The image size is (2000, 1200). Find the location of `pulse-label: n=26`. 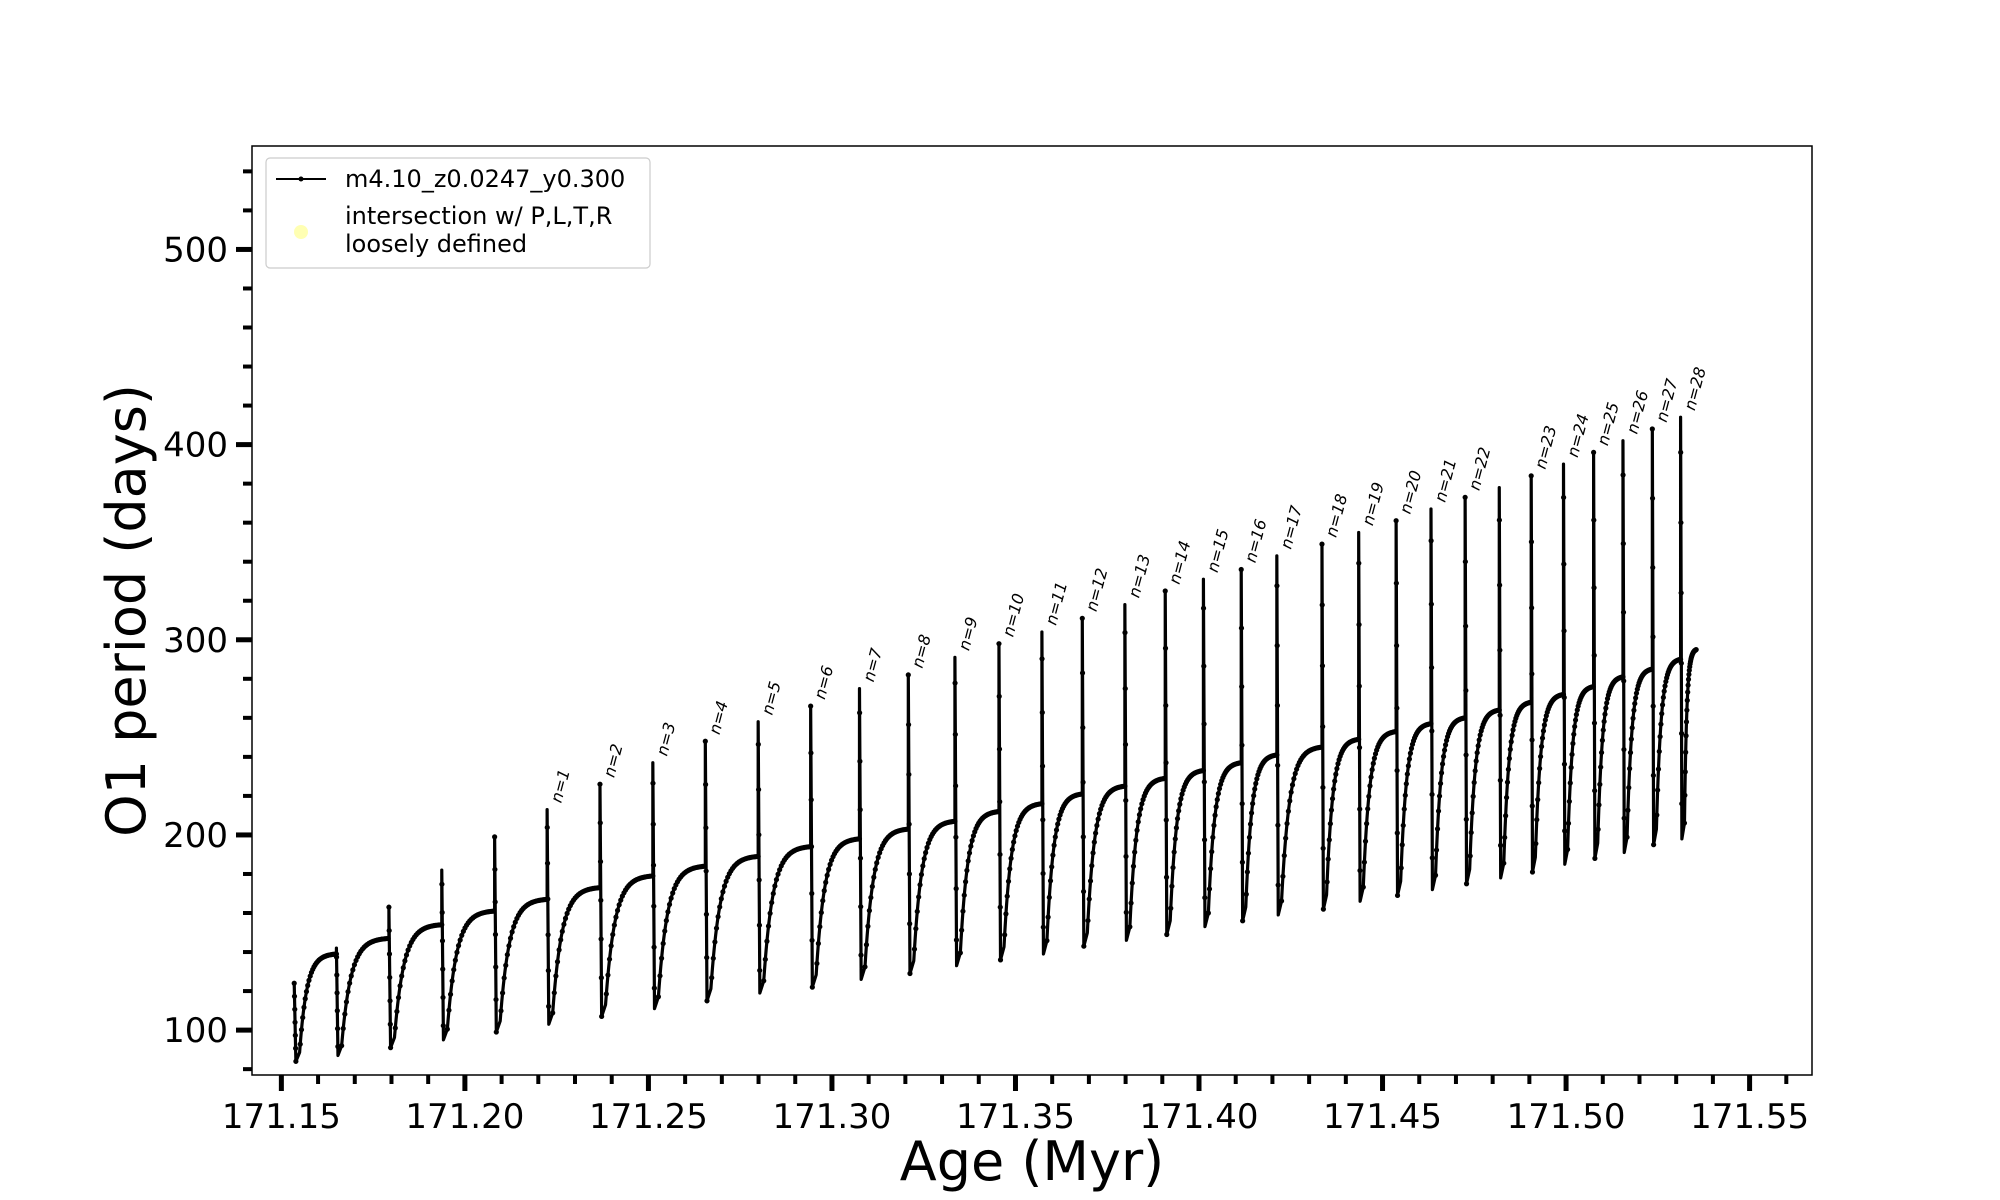

pulse-label: n=26 is located at coordinates (1637, 411).